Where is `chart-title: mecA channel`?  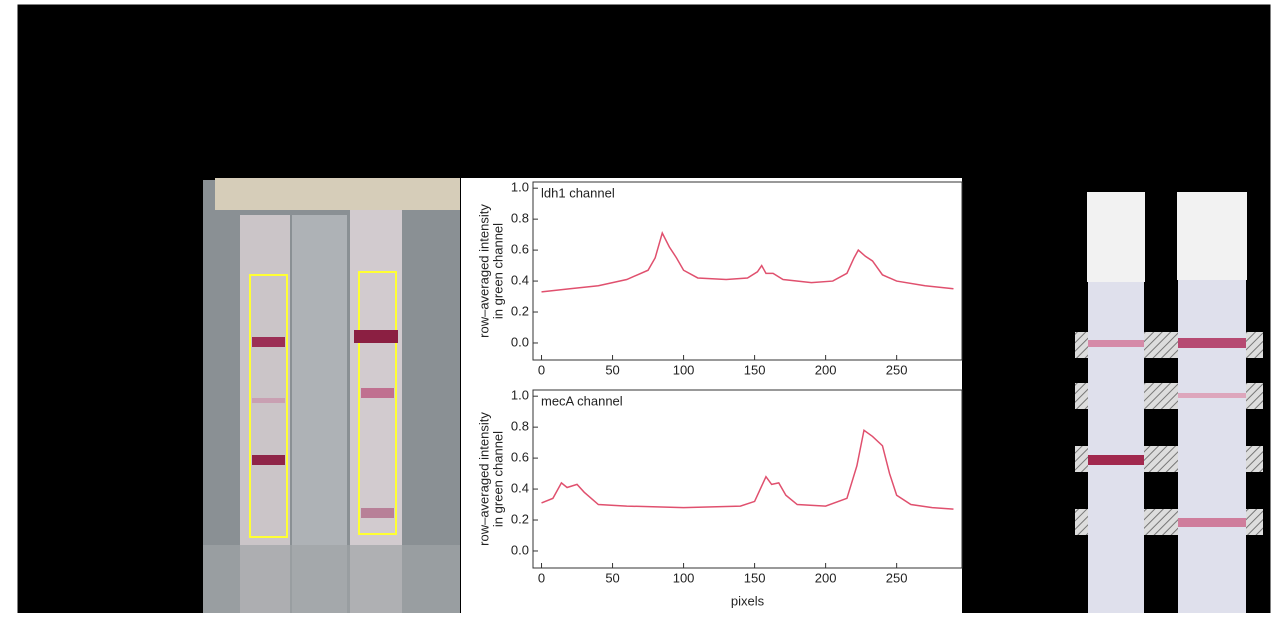 chart-title: mecA channel is located at coordinates (582, 400).